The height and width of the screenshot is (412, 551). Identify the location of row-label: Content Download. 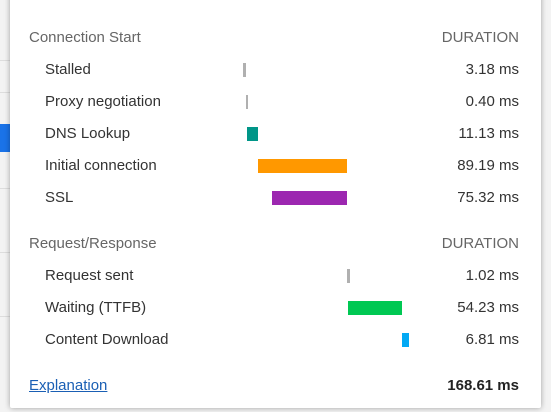
(107, 339).